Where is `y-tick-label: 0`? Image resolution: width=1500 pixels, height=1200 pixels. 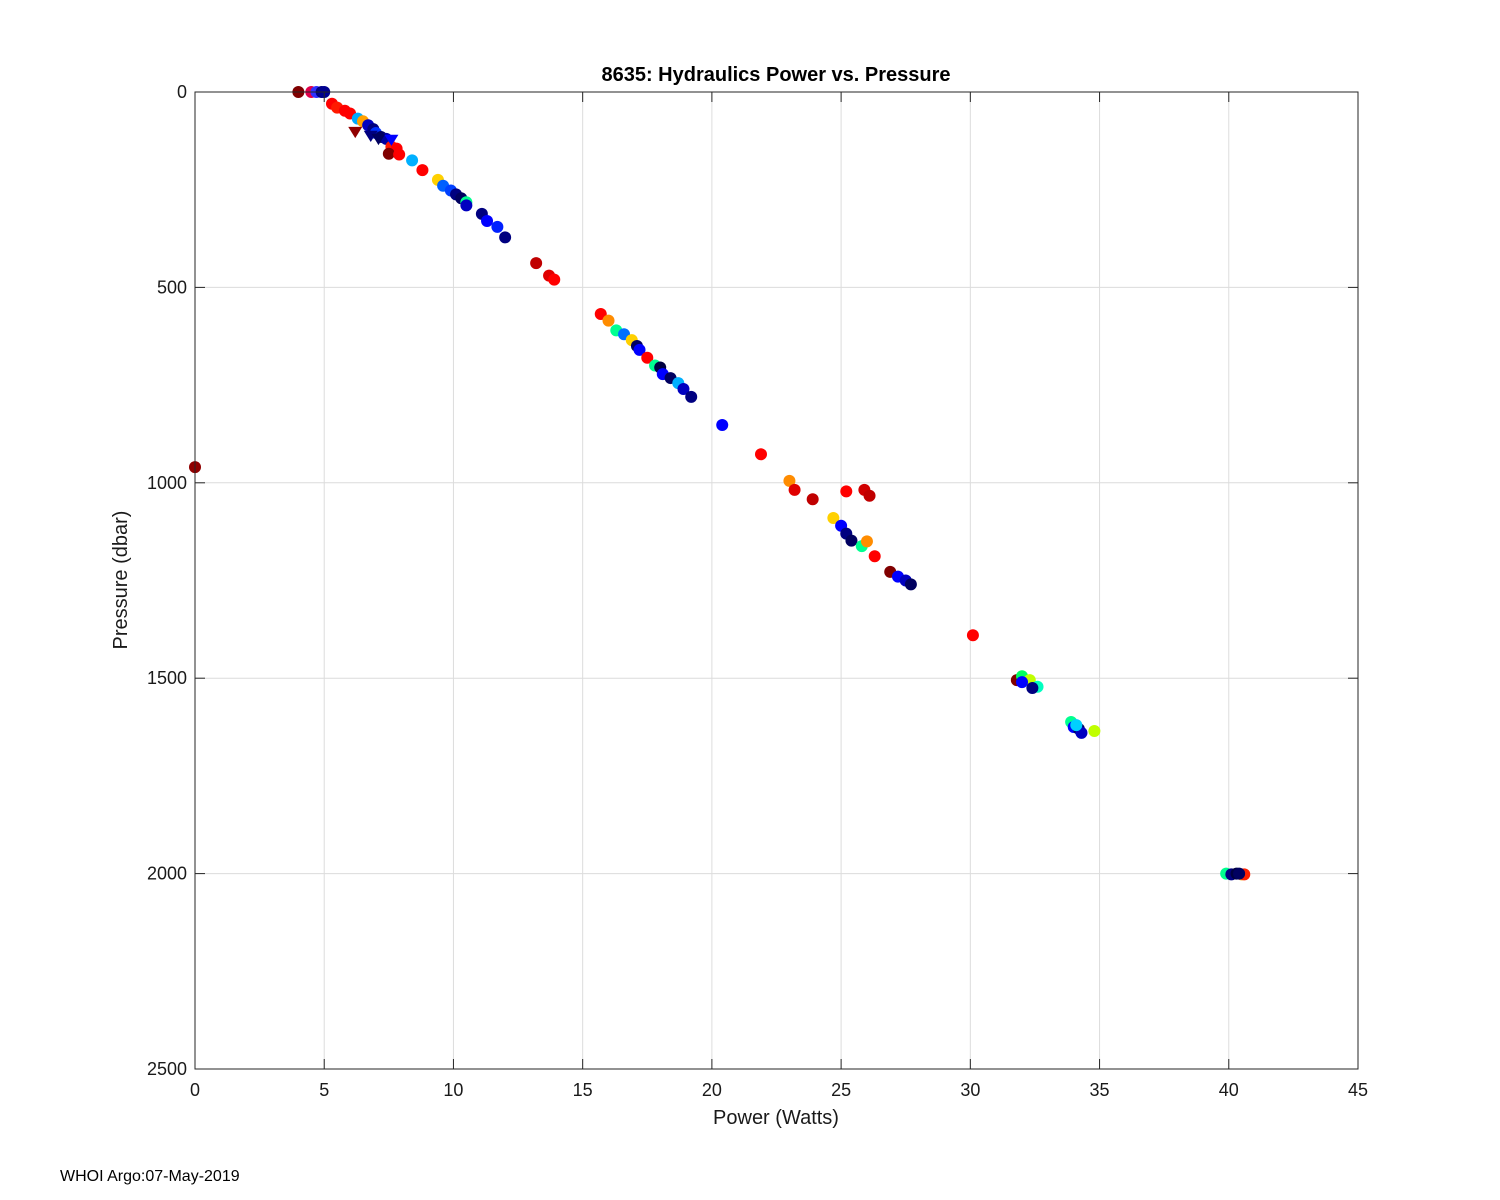 y-tick-label: 0 is located at coordinates (182, 92).